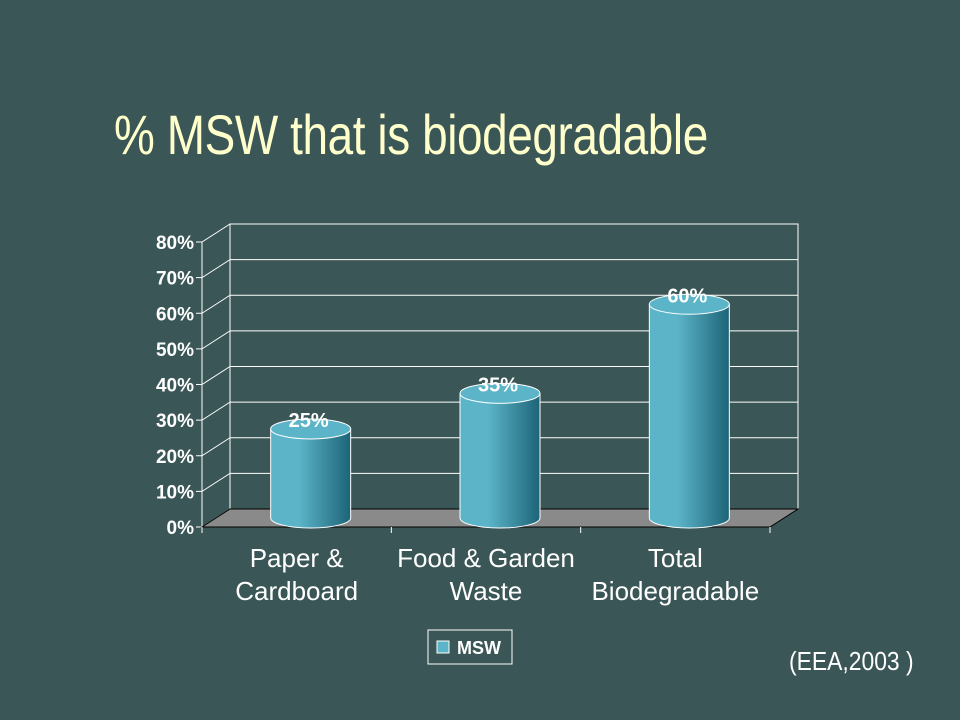 This screenshot has width=960, height=720. I want to click on y-tick-label: 50%, so click(175, 350).